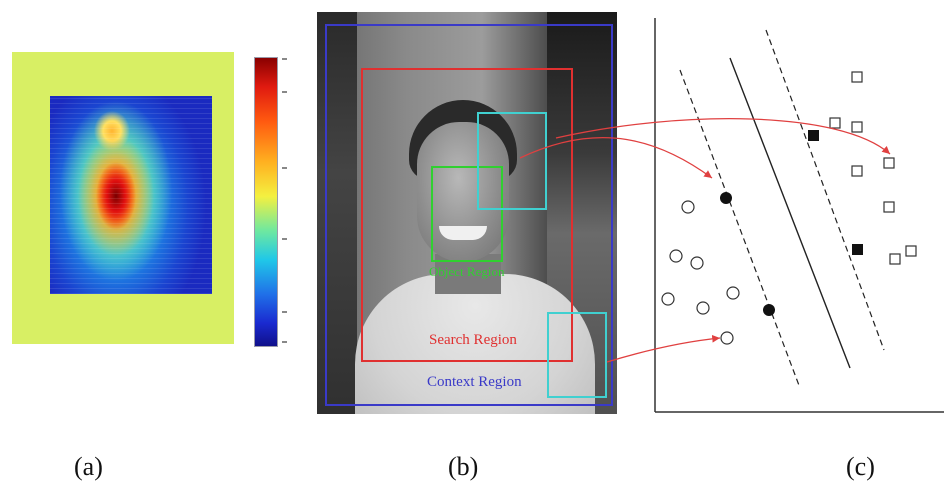  I want to click on search-region-box, so click(467, 215).